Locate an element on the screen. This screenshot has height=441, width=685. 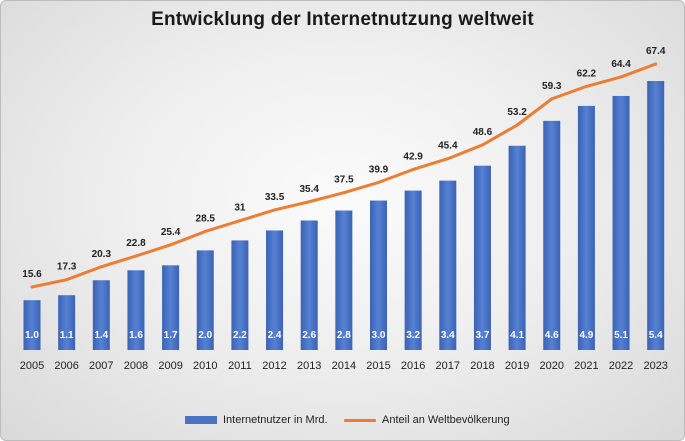
legend-item-bars: Internetnutzer in Mrd. is located at coordinates (256, 420).